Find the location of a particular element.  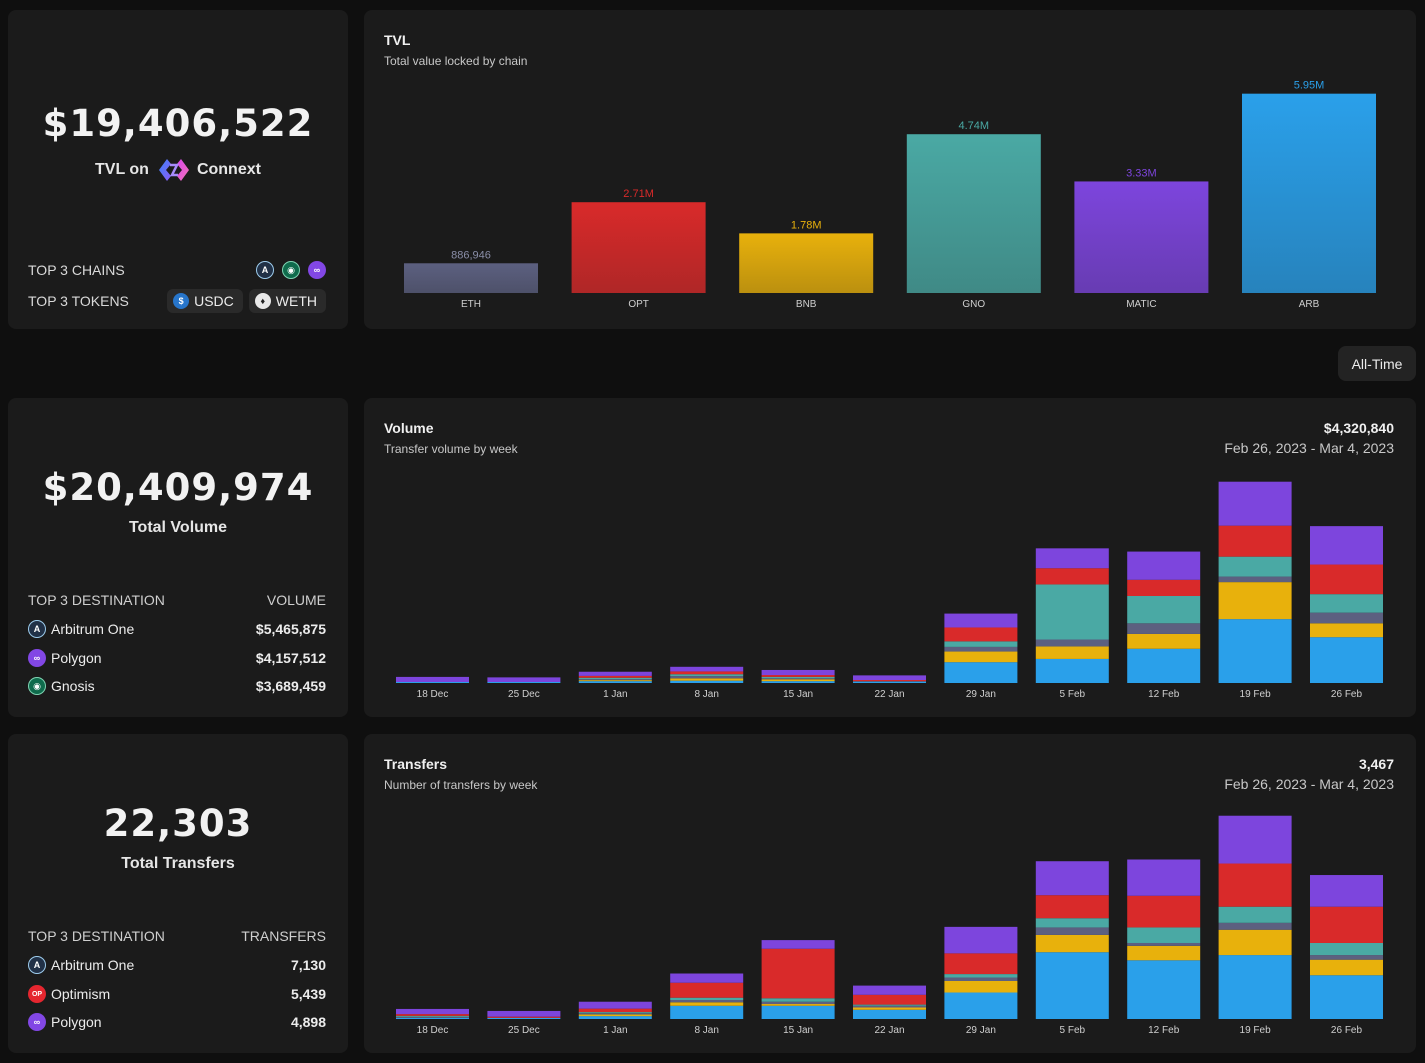

tvl-bar-eth is located at coordinates (471, 278).